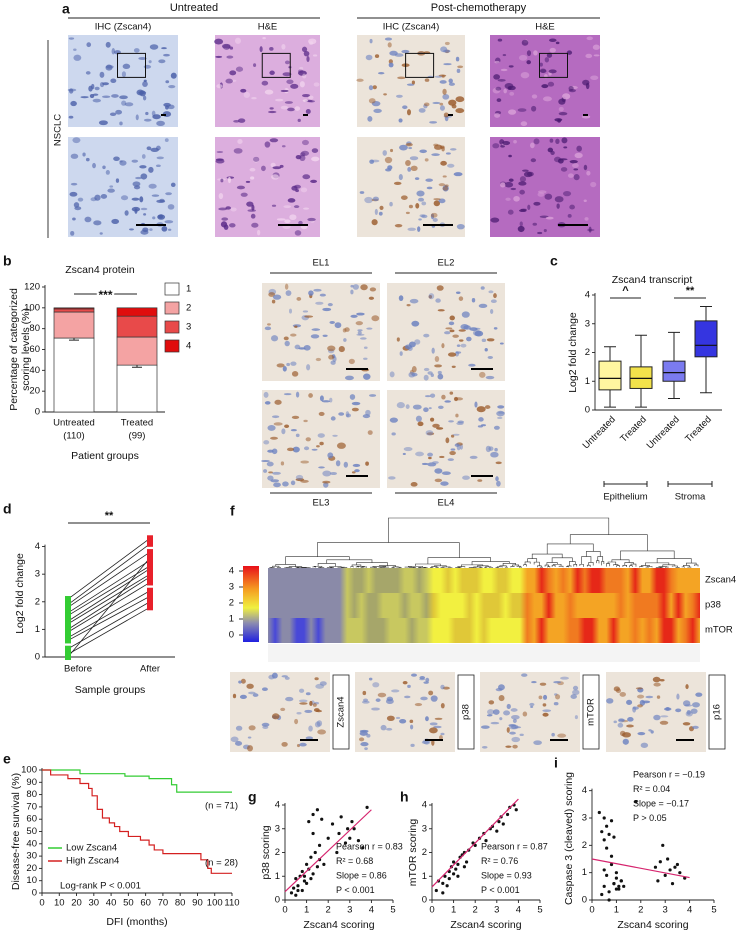 The height and width of the screenshot is (931, 738). I want to click on panel-label: g, so click(252, 797).